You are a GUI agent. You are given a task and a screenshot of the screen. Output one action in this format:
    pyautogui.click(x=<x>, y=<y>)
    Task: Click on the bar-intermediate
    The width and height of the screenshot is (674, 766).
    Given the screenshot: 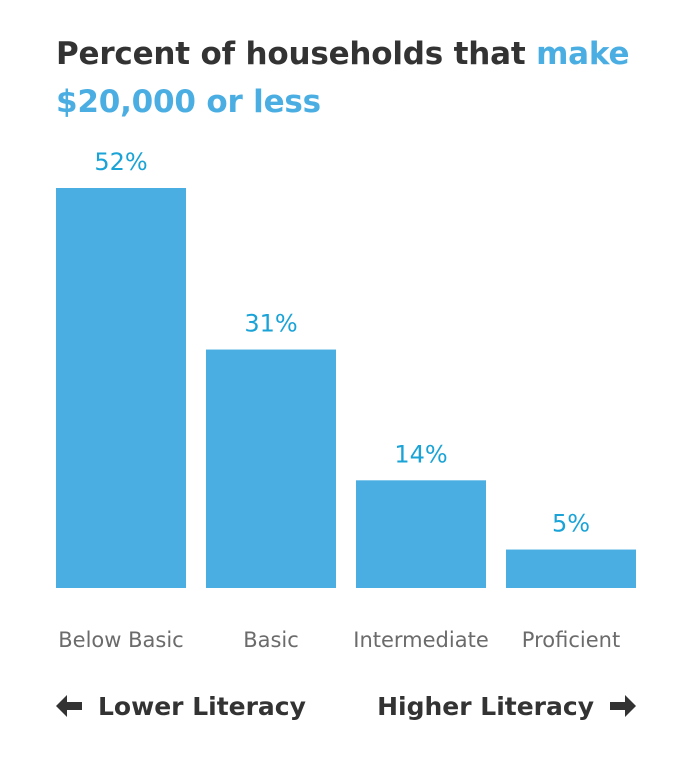 What is the action you would take?
    pyautogui.click(x=421, y=534)
    